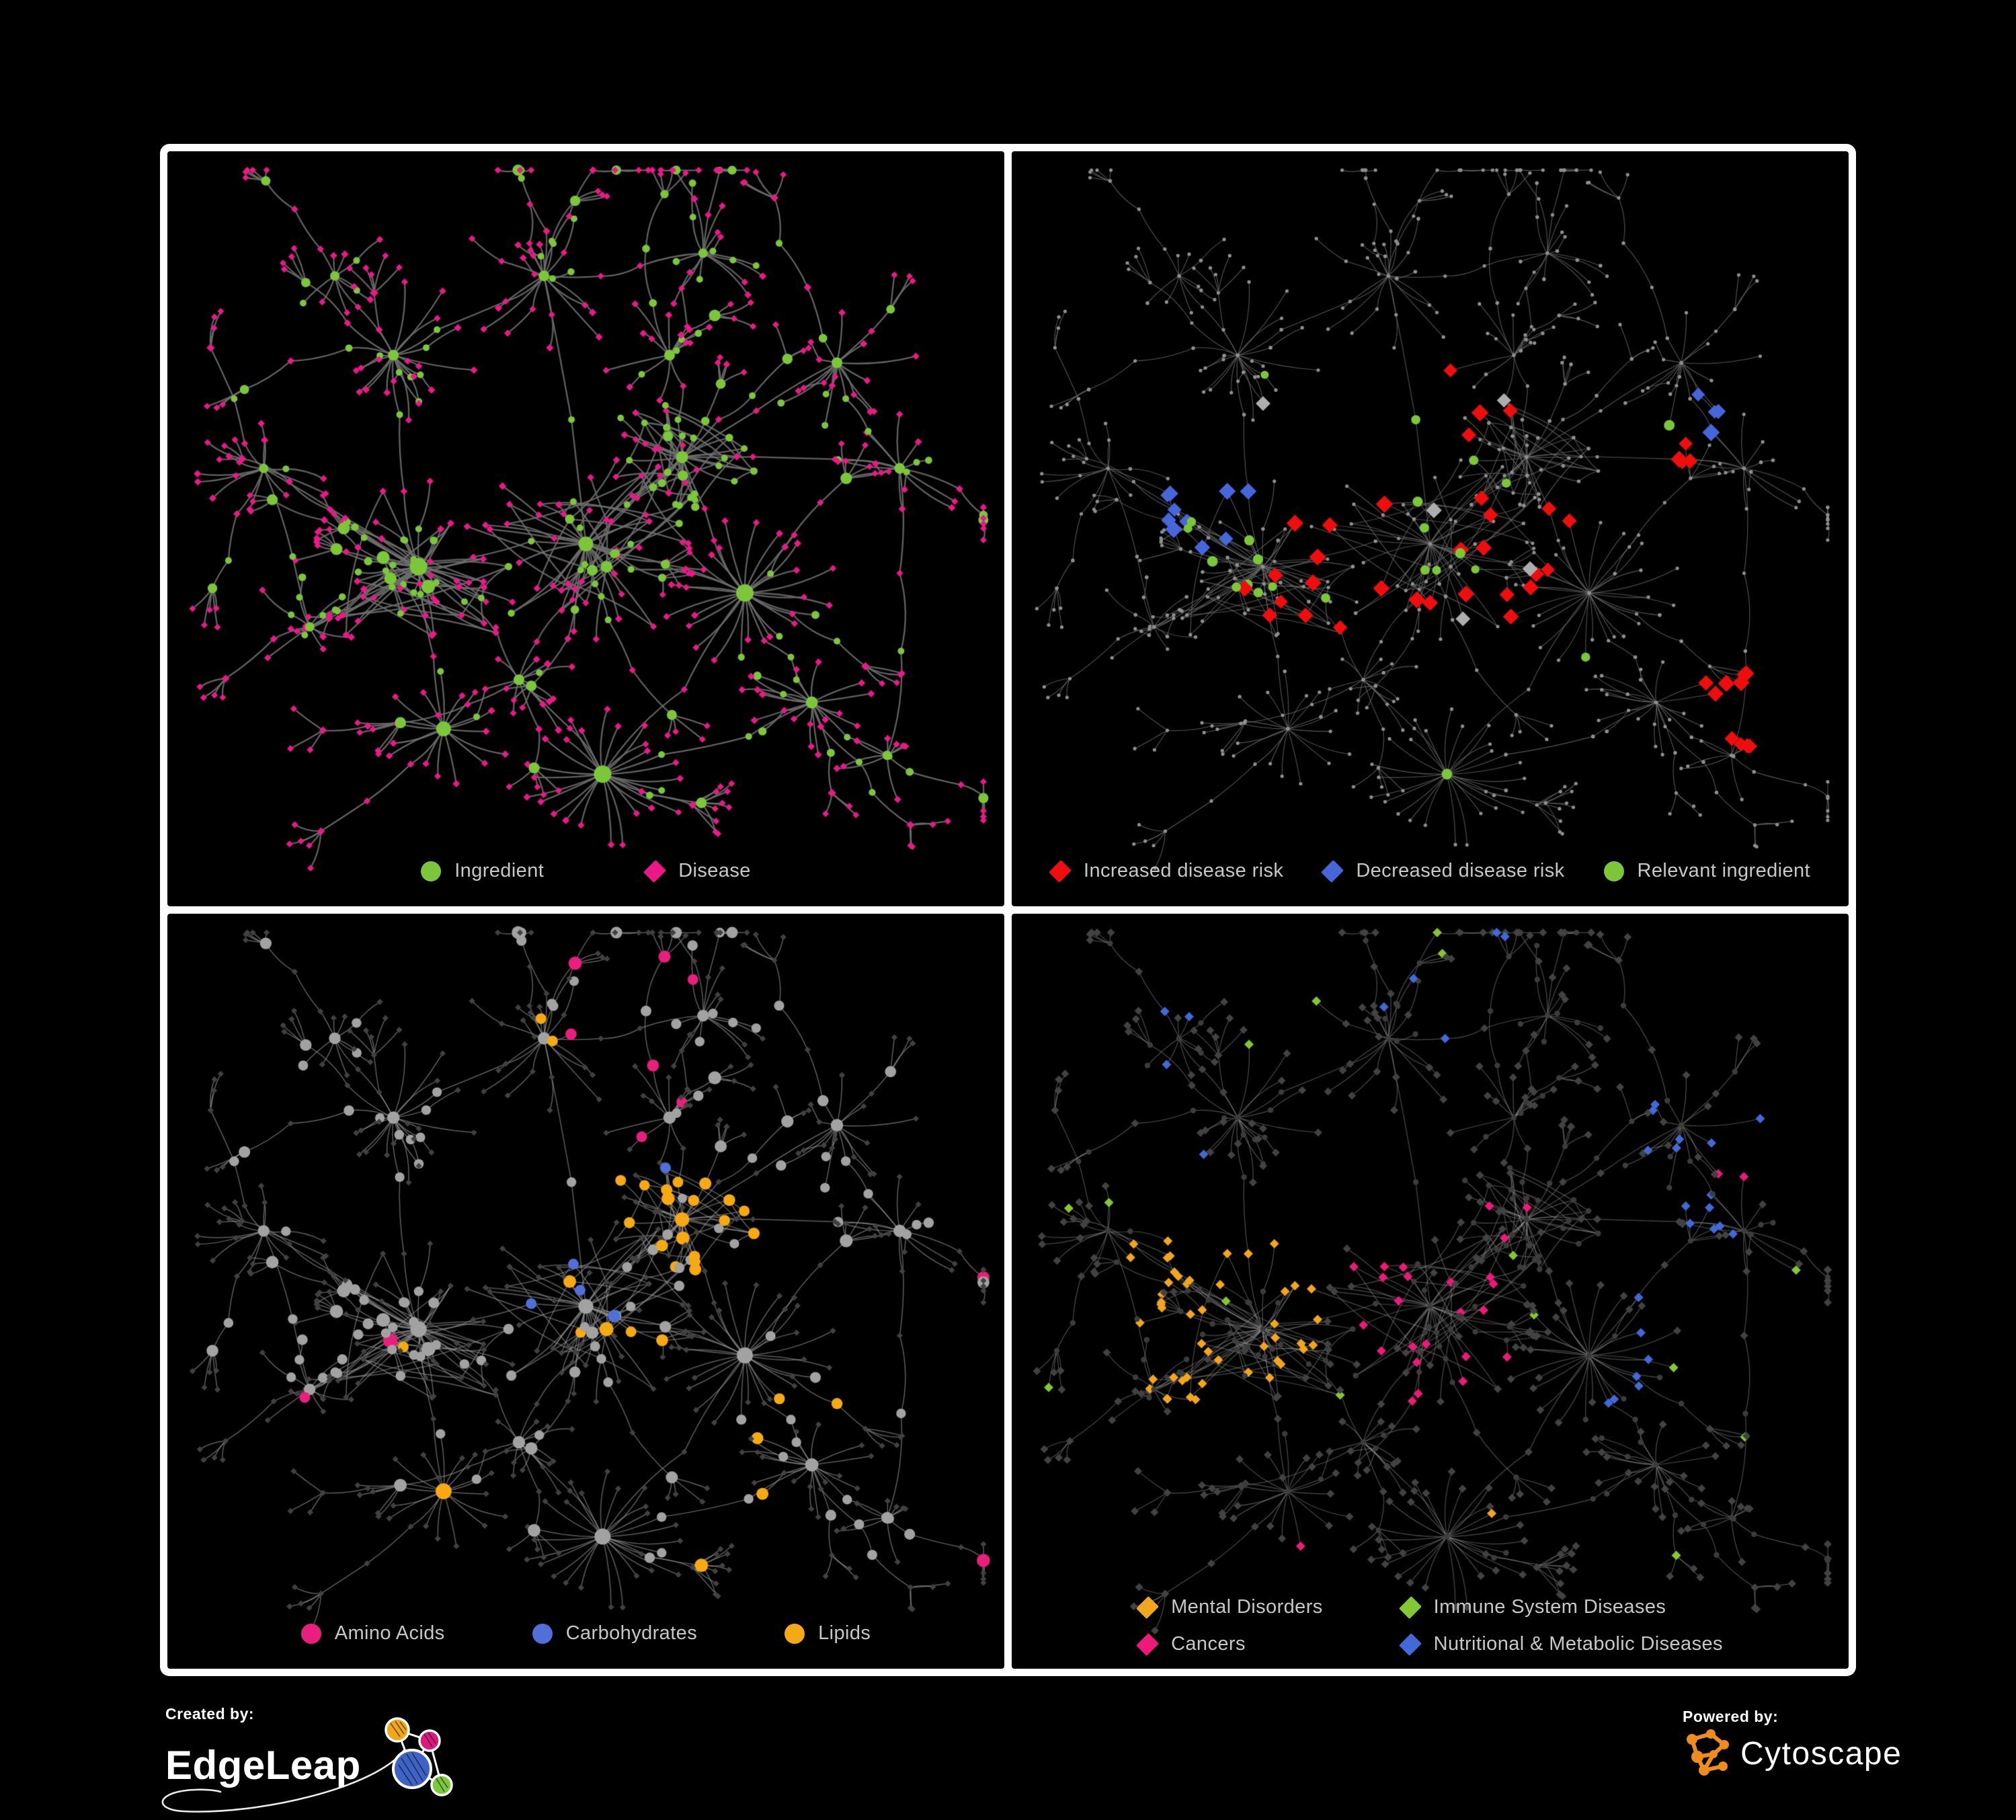 The image size is (2016, 1820). Describe the element at coordinates (714, 870) in the screenshot. I see `legend-label: Disease` at that location.